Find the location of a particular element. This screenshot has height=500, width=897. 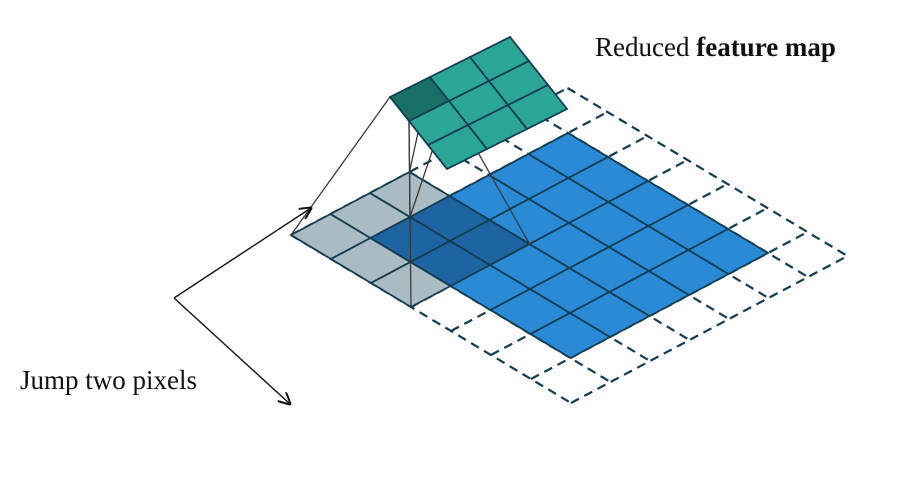

projection-line is located at coordinates (410, 191).